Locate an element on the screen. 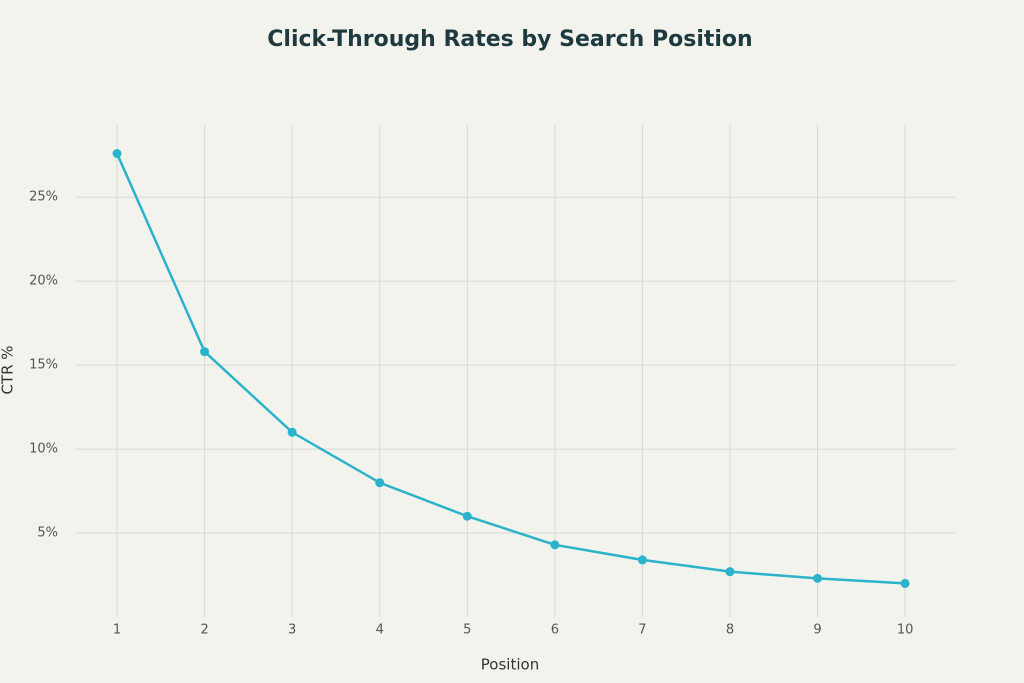 The width and height of the screenshot is (1024, 683). x-tick-label: 5 is located at coordinates (467, 630).